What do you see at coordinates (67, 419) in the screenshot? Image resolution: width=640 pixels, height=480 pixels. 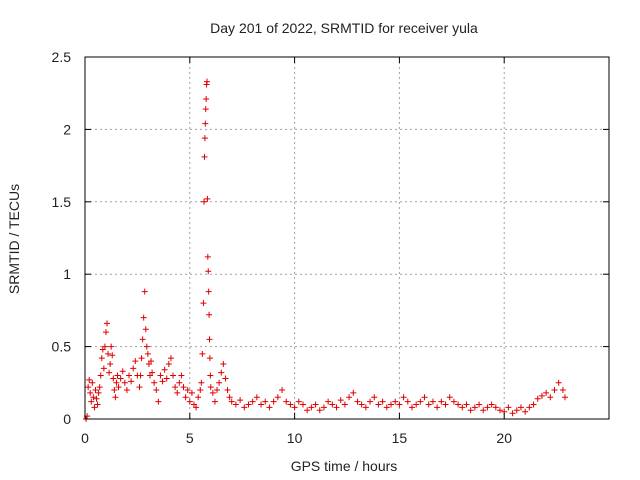 I see `y-tick-label: 0` at bounding box center [67, 419].